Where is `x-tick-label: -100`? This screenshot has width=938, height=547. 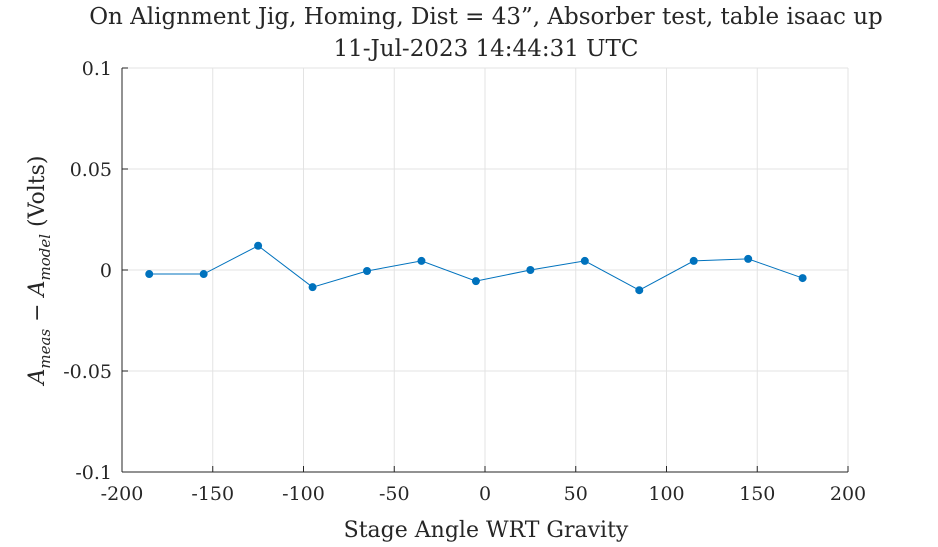 x-tick-label: -100 is located at coordinates (303, 494).